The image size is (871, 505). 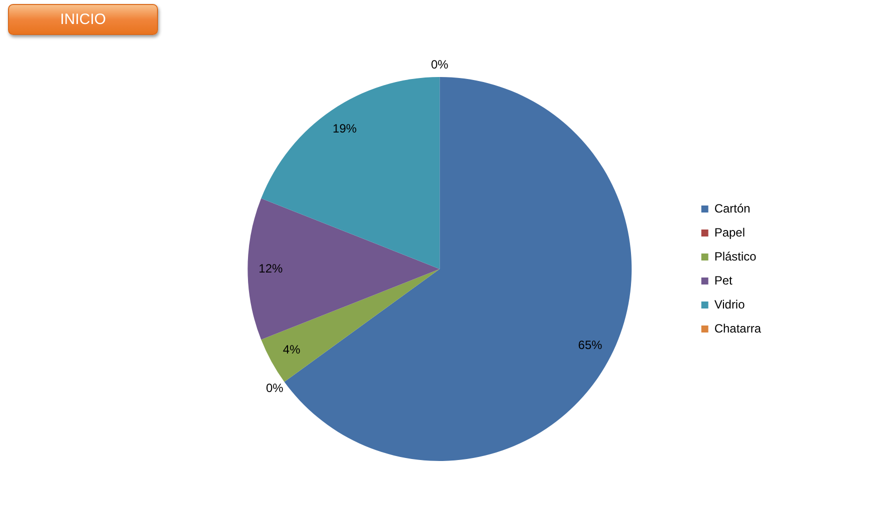 I want to click on data-label: 19%, so click(x=345, y=129).